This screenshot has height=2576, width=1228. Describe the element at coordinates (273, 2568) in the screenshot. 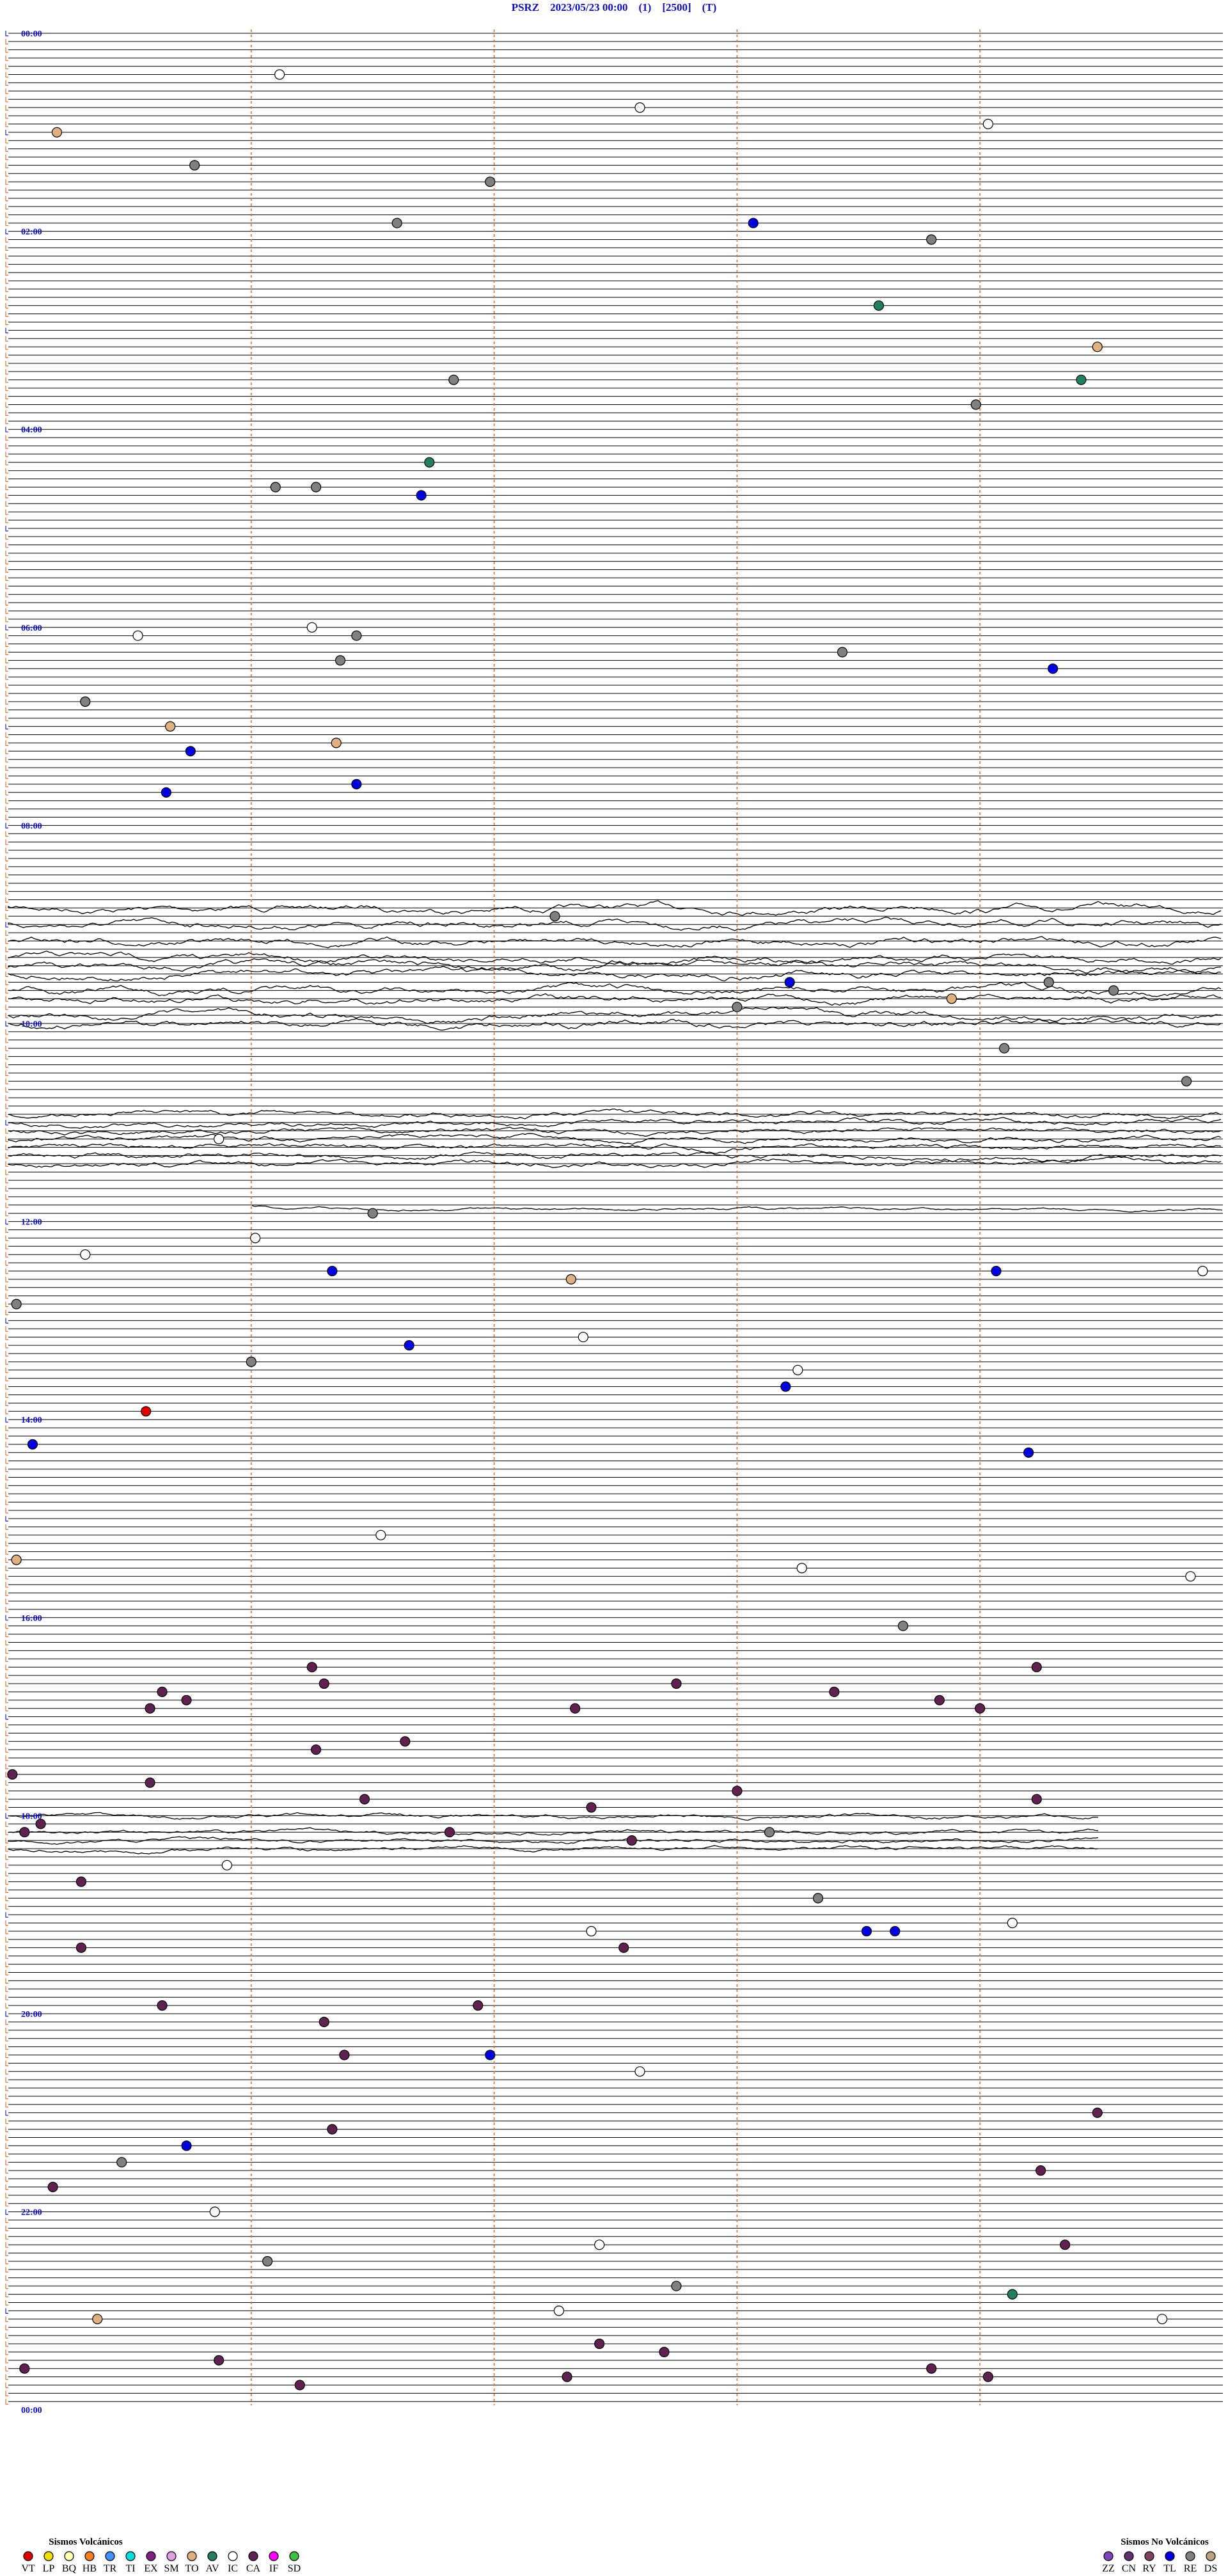

I see `legend-label: IF` at that location.